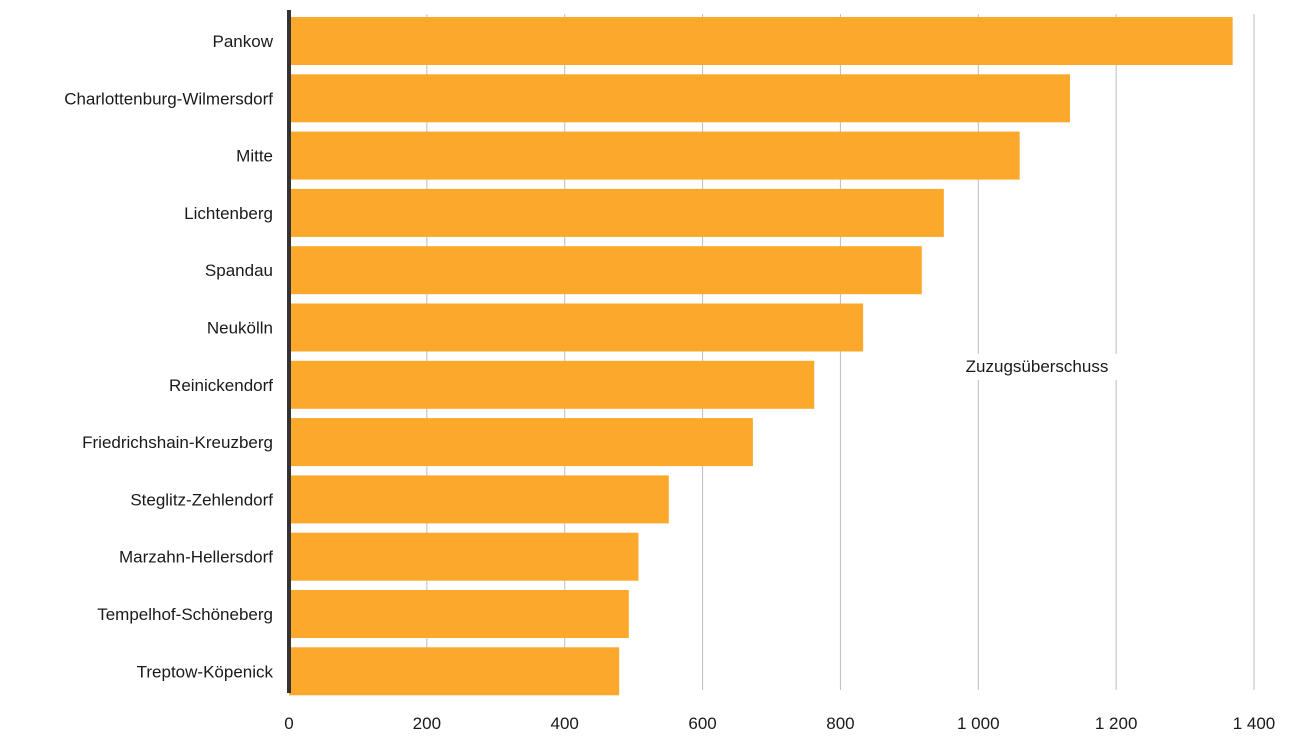 This screenshot has width=1290, height=736. I want to click on x-tick-label: 0, so click(288, 723).